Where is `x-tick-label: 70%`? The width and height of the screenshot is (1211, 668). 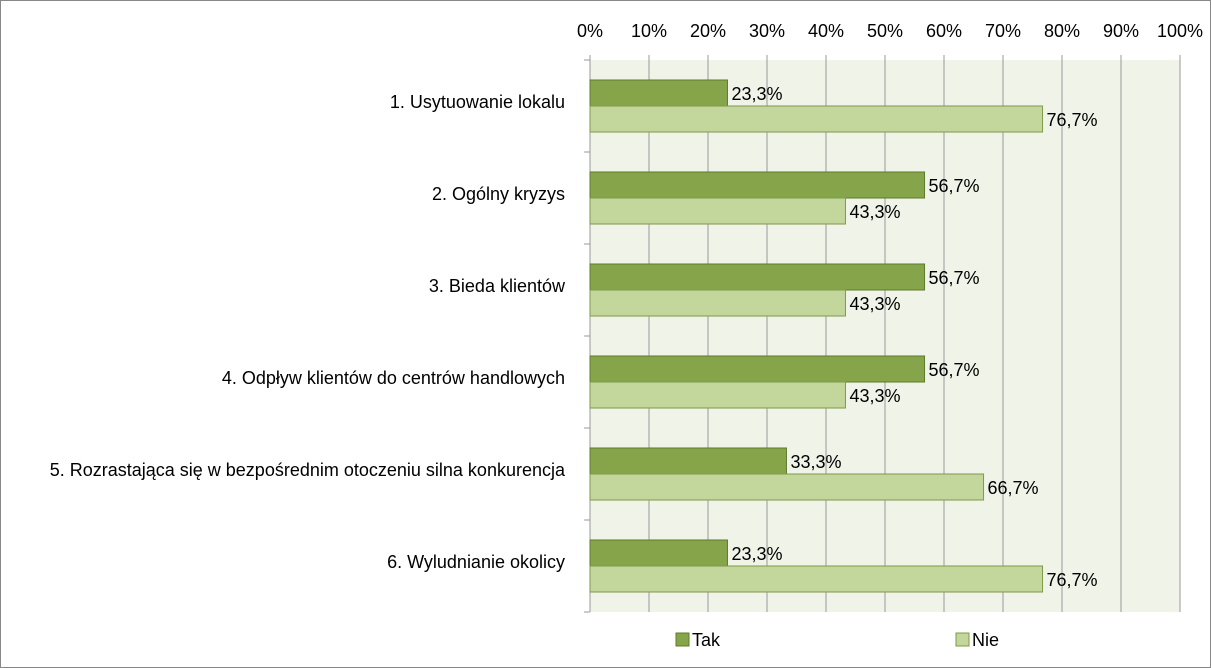
x-tick-label: 70% is located at coordinates (1003, 31).